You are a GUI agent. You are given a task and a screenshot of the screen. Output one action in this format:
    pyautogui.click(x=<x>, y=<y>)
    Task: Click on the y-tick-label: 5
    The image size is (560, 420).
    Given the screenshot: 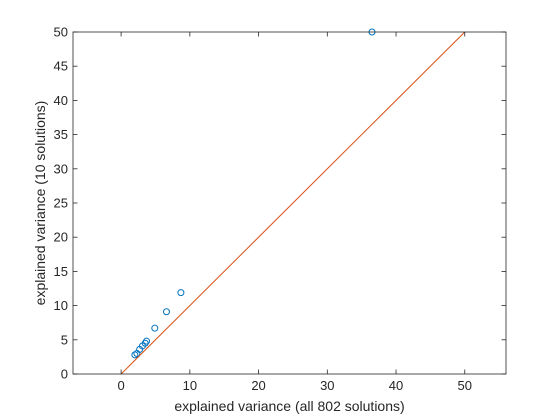 What is the action you would take?
    pyautogui.click(x=64, y=339)
    